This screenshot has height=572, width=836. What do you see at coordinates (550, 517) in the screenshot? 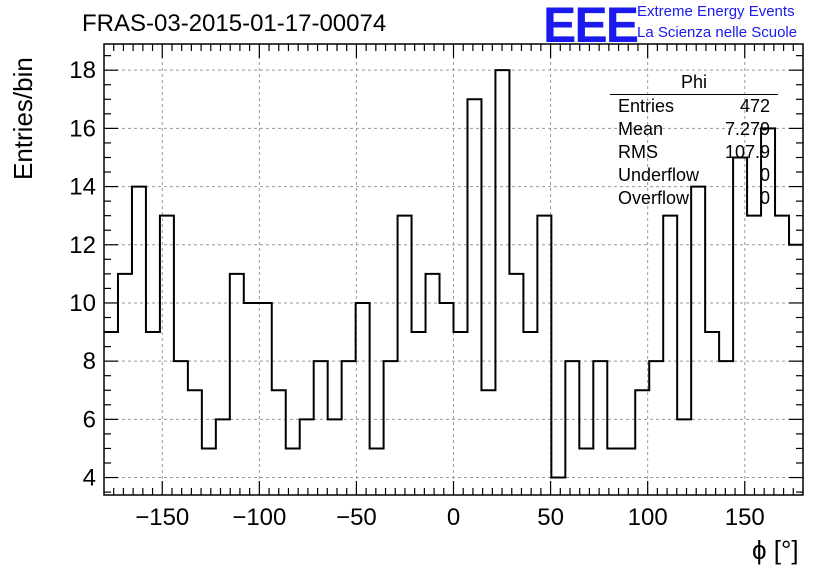
I see `x-tick-label: 50` at bounding box center [550, 517].